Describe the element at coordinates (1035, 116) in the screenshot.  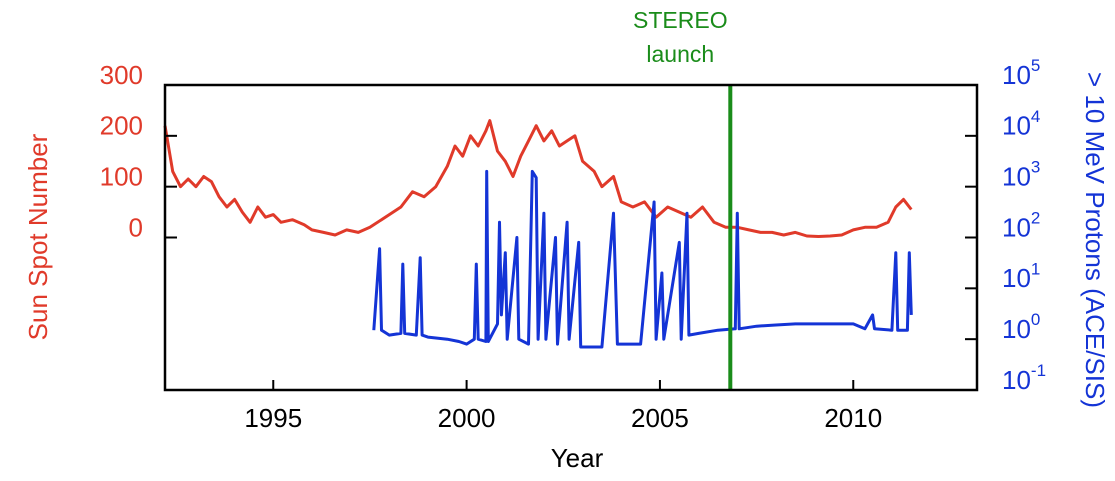
I see `y2-tick-exponent: 4` at that location.